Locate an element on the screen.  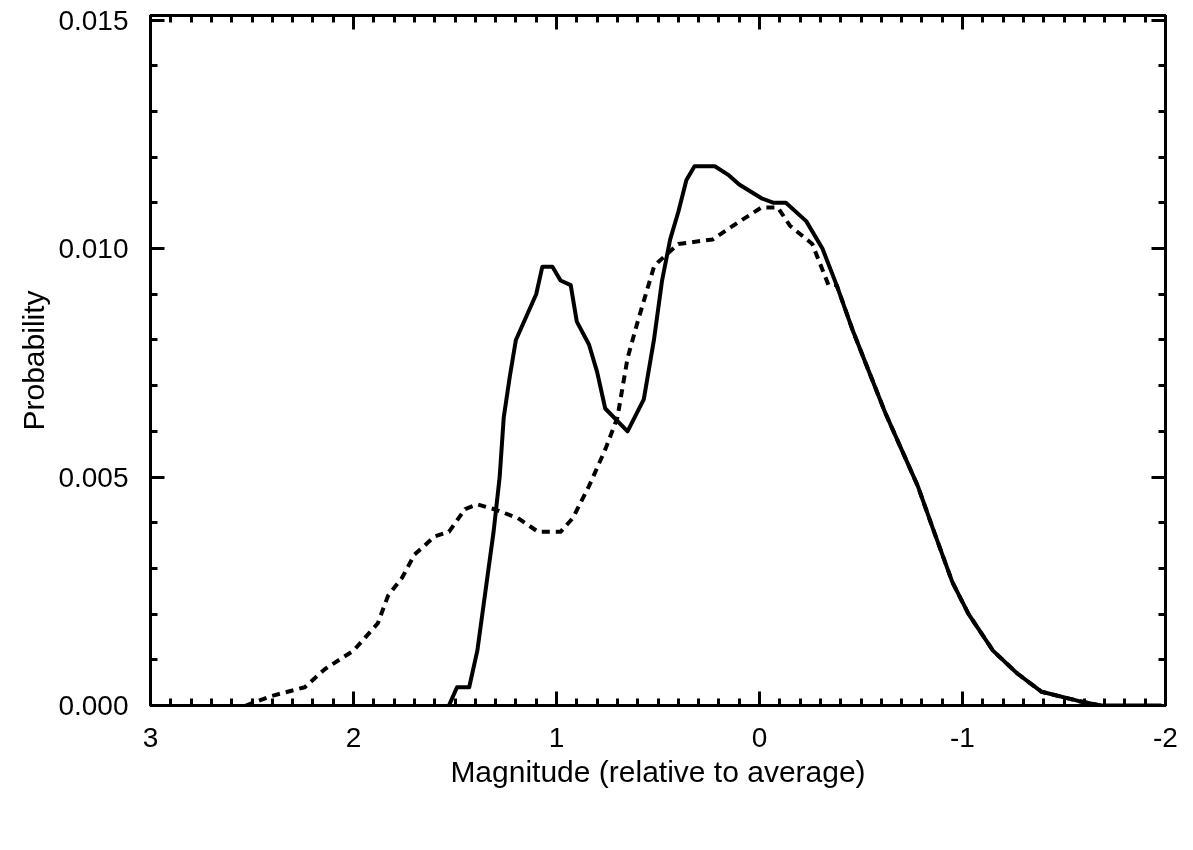
y-tick-label: 0.000 is located at coordinates (93, 705).